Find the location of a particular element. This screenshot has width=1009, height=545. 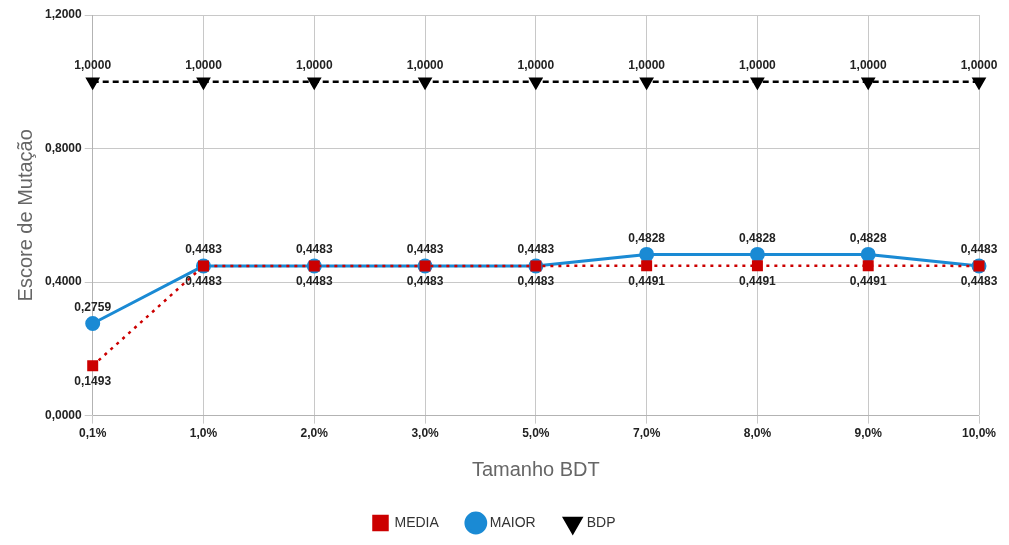

x-tick-label: 9,0% is located at coordinates (868, 433).